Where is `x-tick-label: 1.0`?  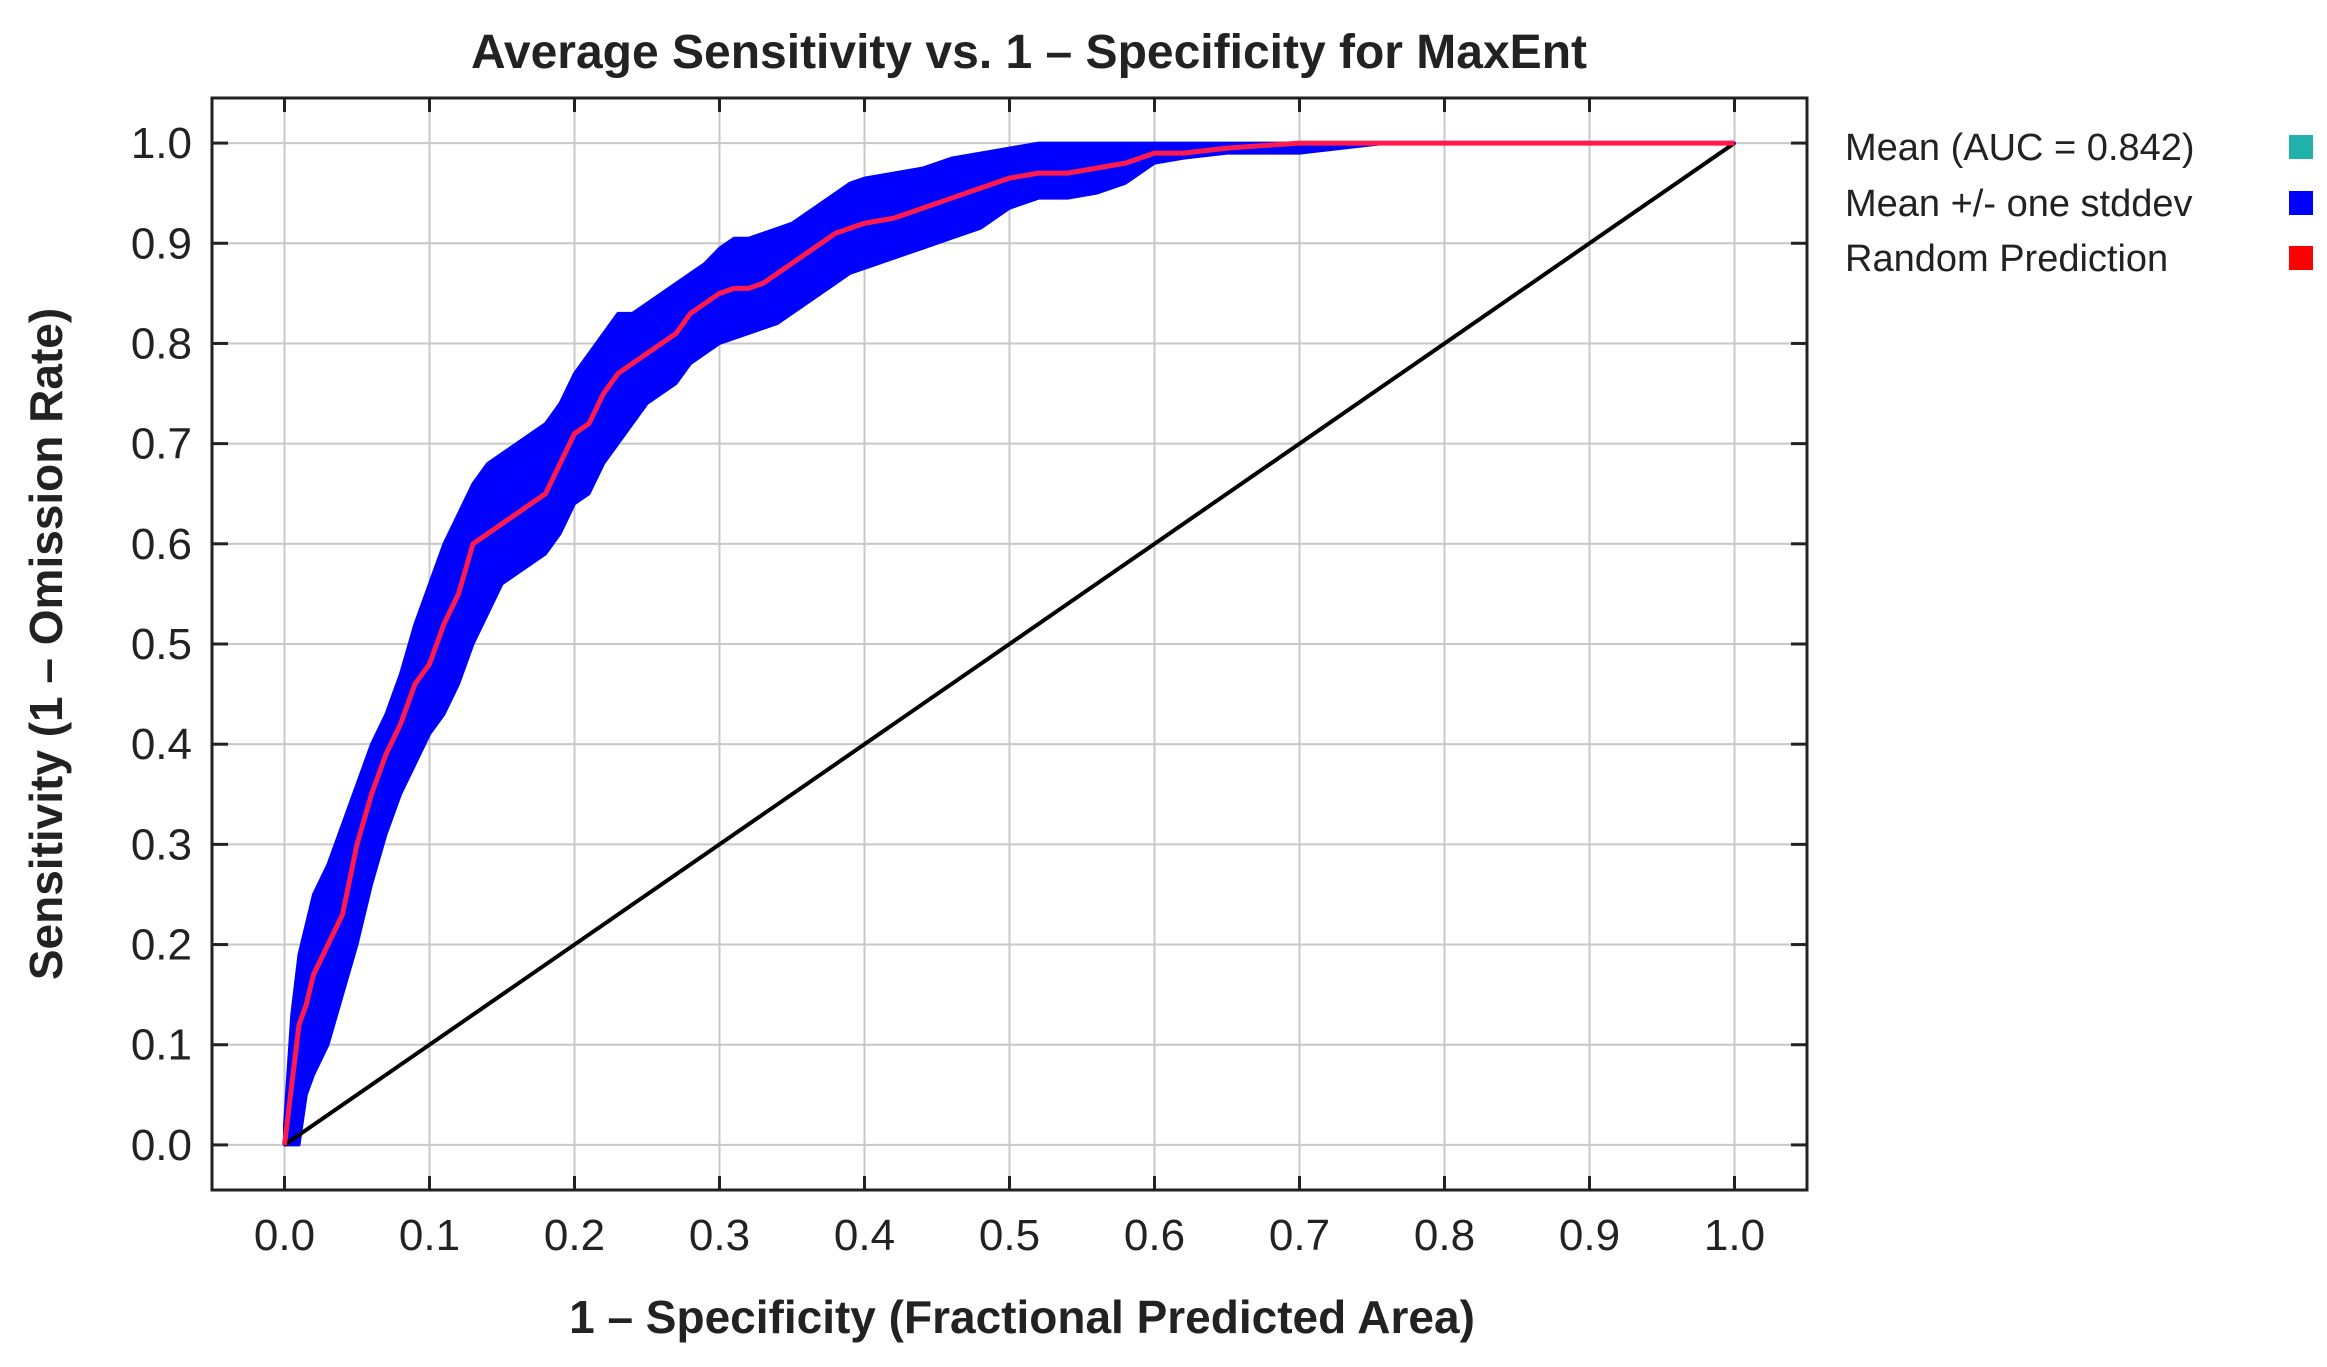 x-tick-label: 1.0 is located at coordinates (1734, 1235).